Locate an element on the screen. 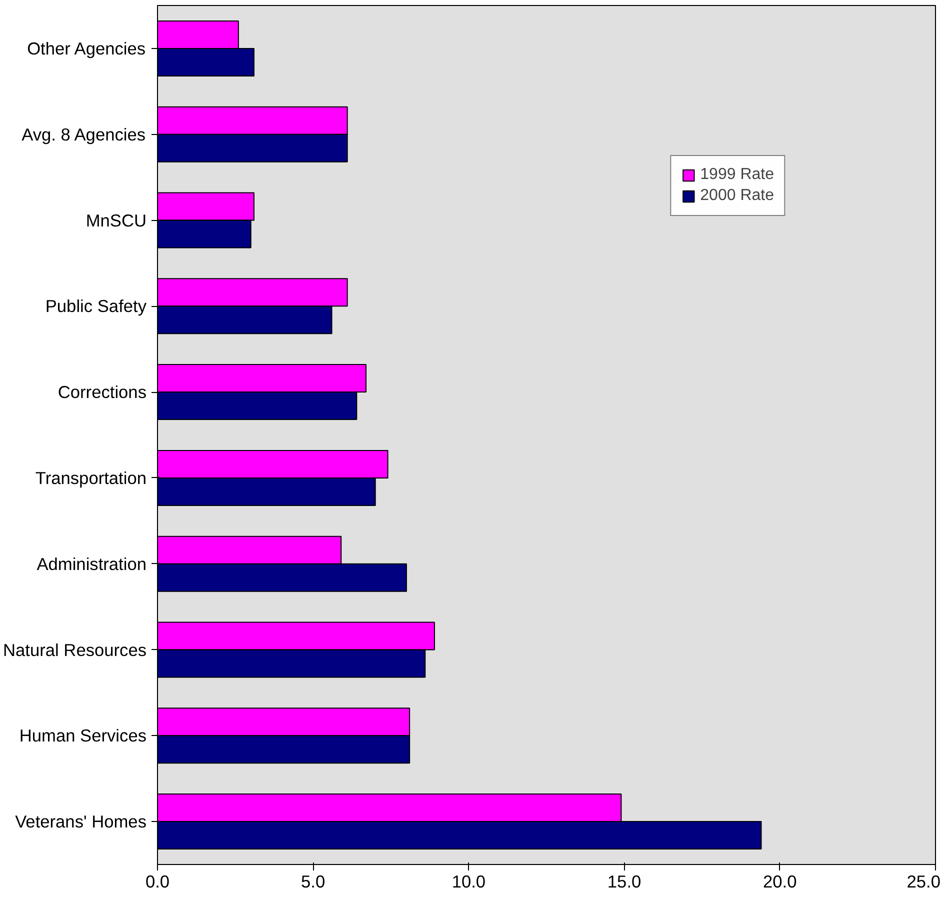 This screenshot has height=901, width=948. y-tick-label: Natural Resources is located at coordinates (75, 650).